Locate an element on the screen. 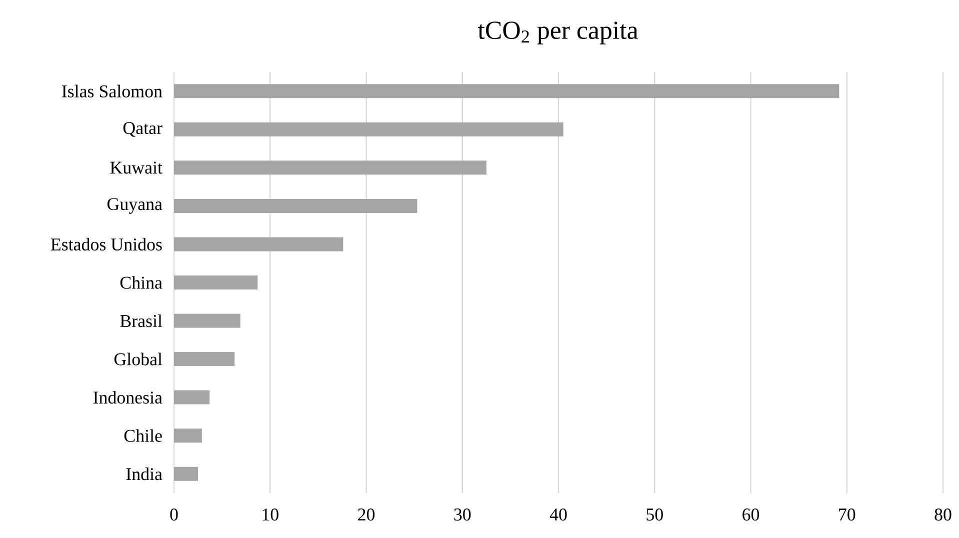 The image size is (959, 538). y-tick-label: Islas Salomon is located at coordinates (112, 91).